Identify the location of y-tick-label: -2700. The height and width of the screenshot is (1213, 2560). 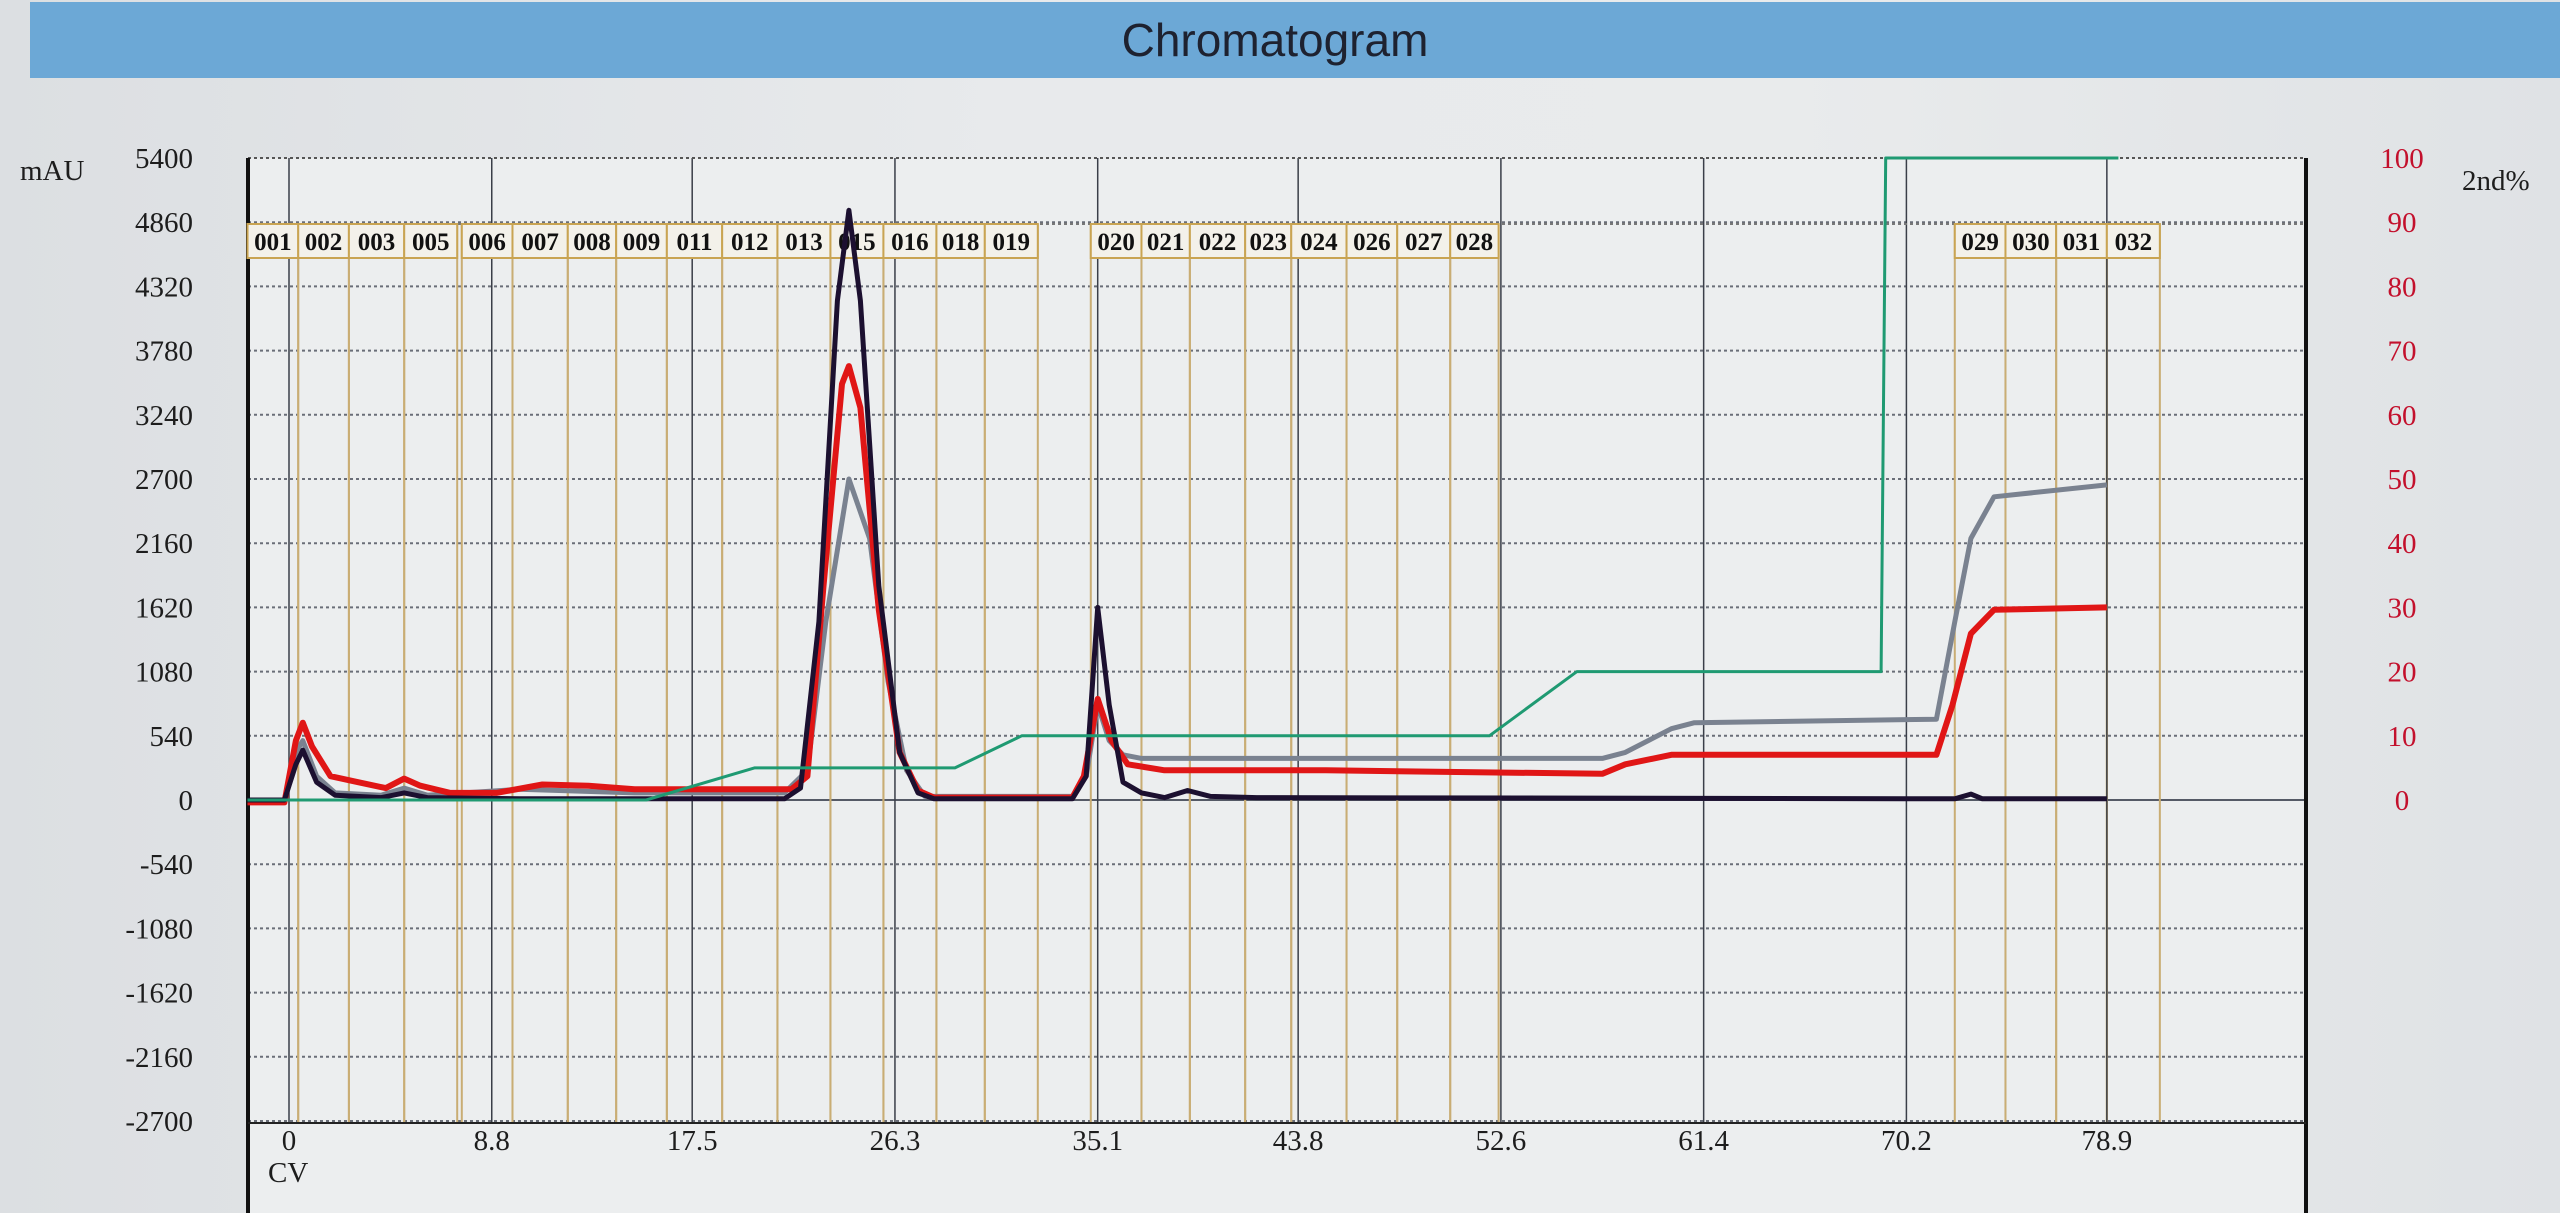
(159, 1122).